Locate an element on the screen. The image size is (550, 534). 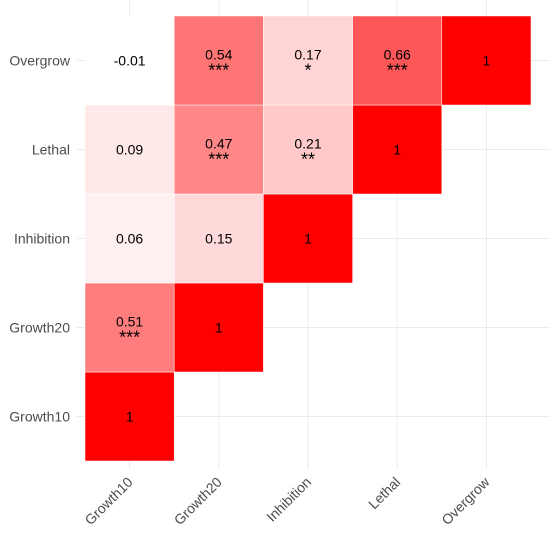
cell-significance-label: ** is located at coordinates (308, 160).